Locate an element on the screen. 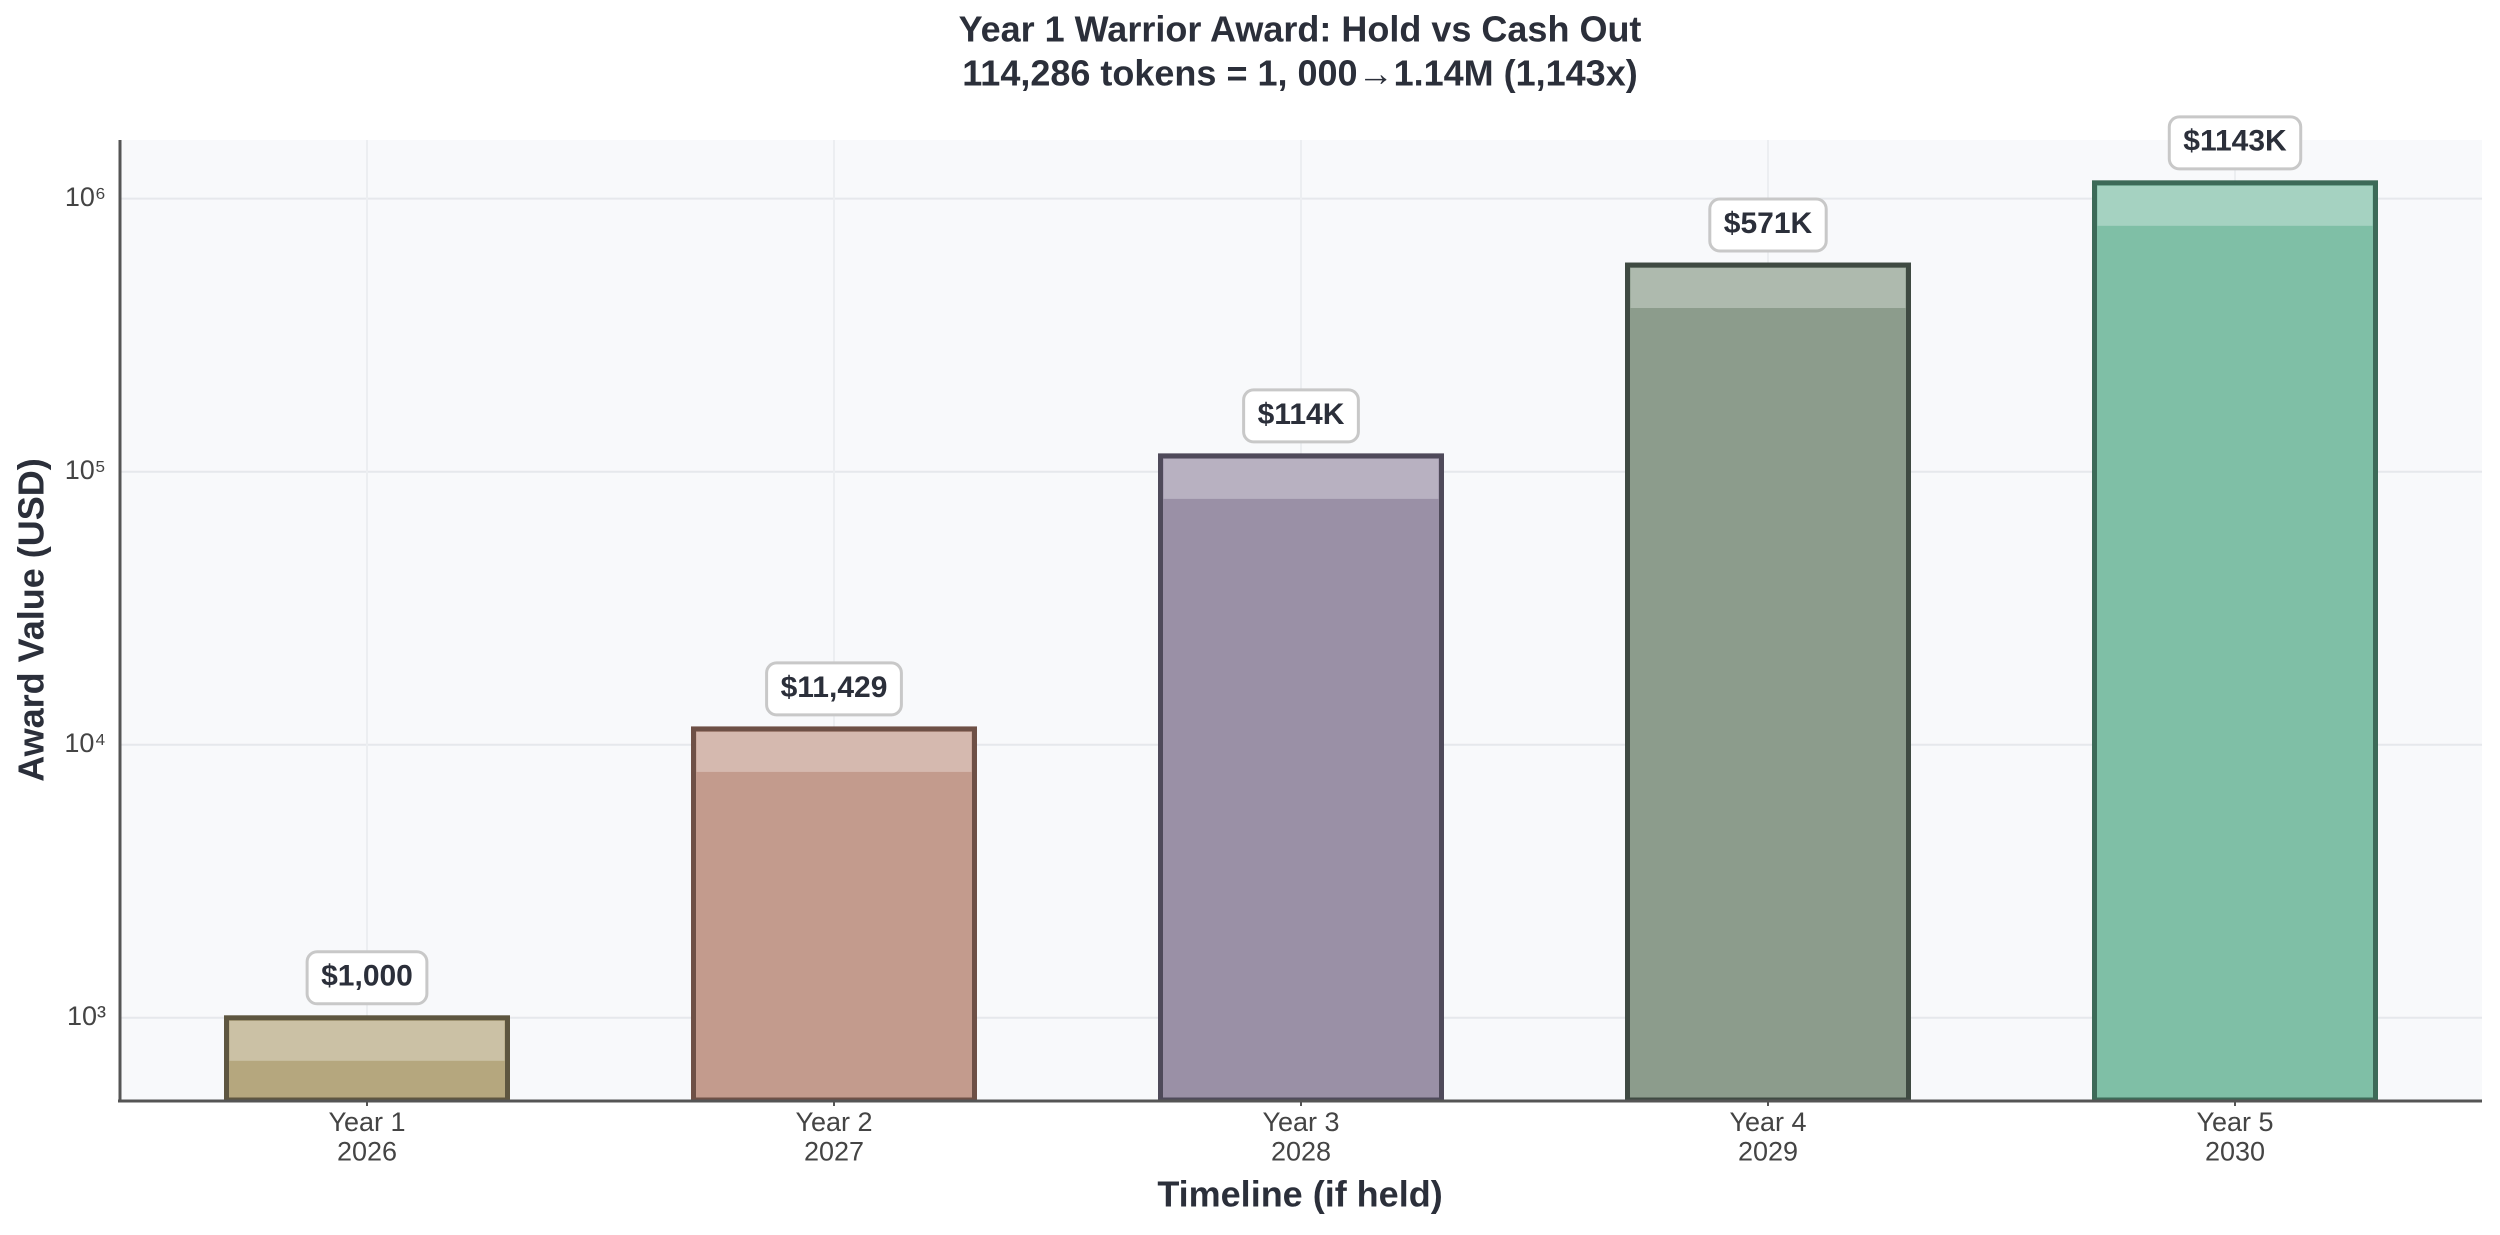 The height and width of the screenshot is (1235, 2500). y-tick-label: 10³ is located at coordinates (86, 1016).